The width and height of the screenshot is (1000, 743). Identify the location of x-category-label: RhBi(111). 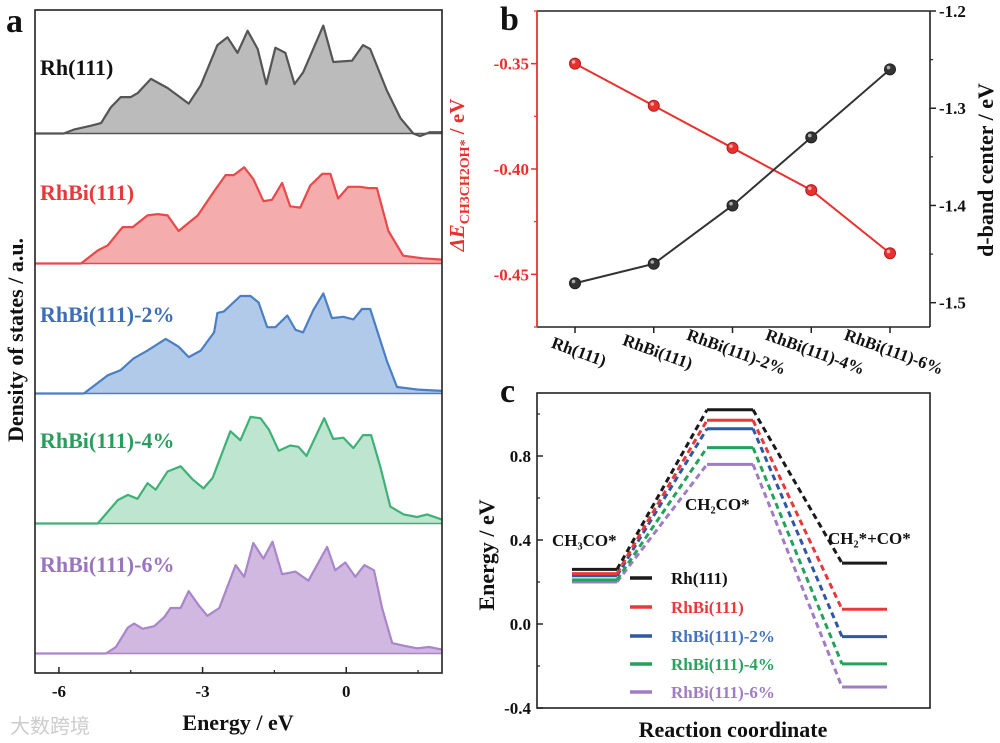
(657, 351).